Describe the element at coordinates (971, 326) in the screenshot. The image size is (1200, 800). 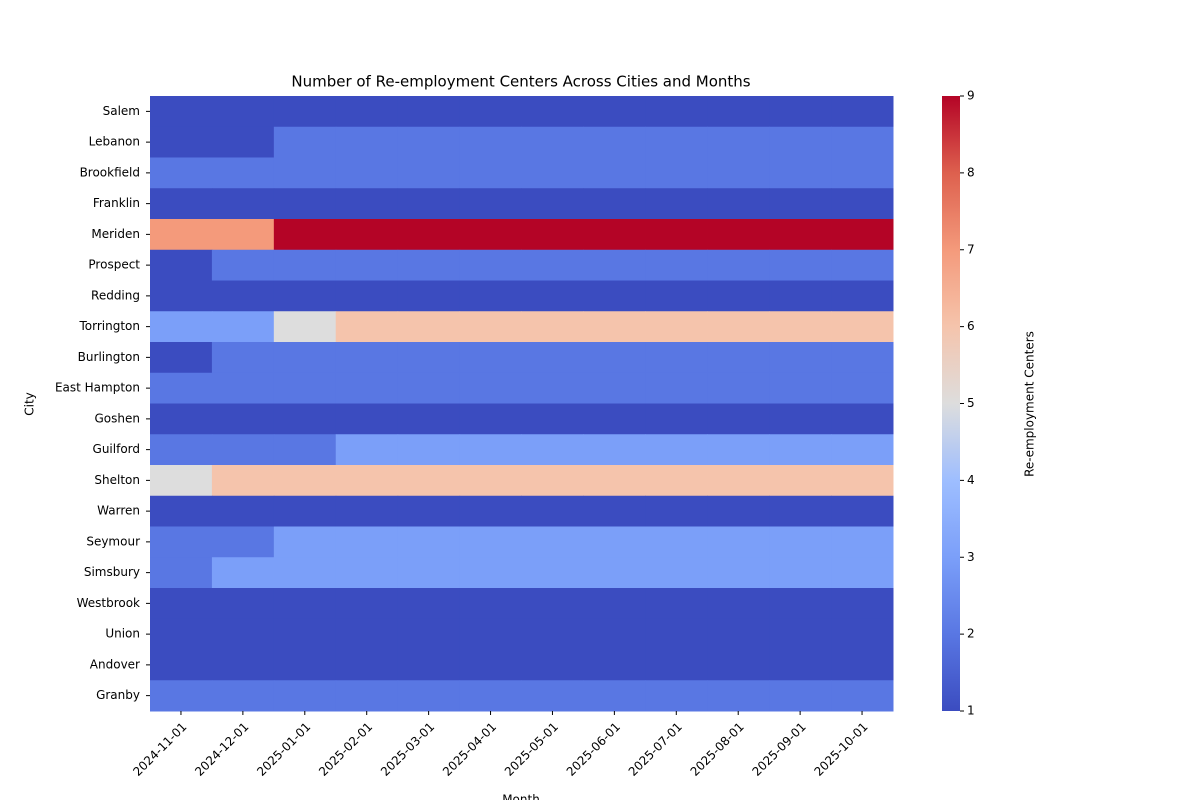
I see `colorbar-tick-label: 6` at that location.